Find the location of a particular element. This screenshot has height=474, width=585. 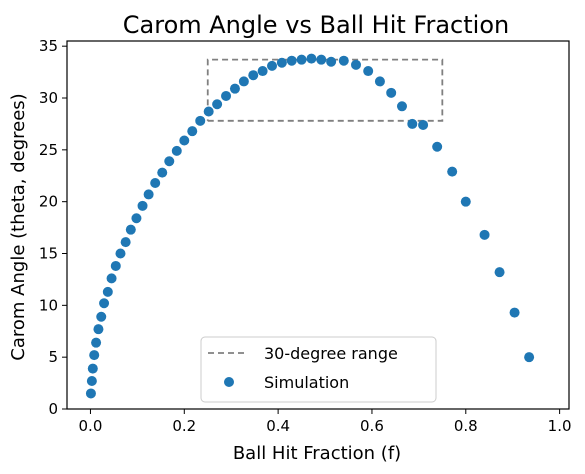

y-tick-label: 0 is located at coordinates (53, 409).